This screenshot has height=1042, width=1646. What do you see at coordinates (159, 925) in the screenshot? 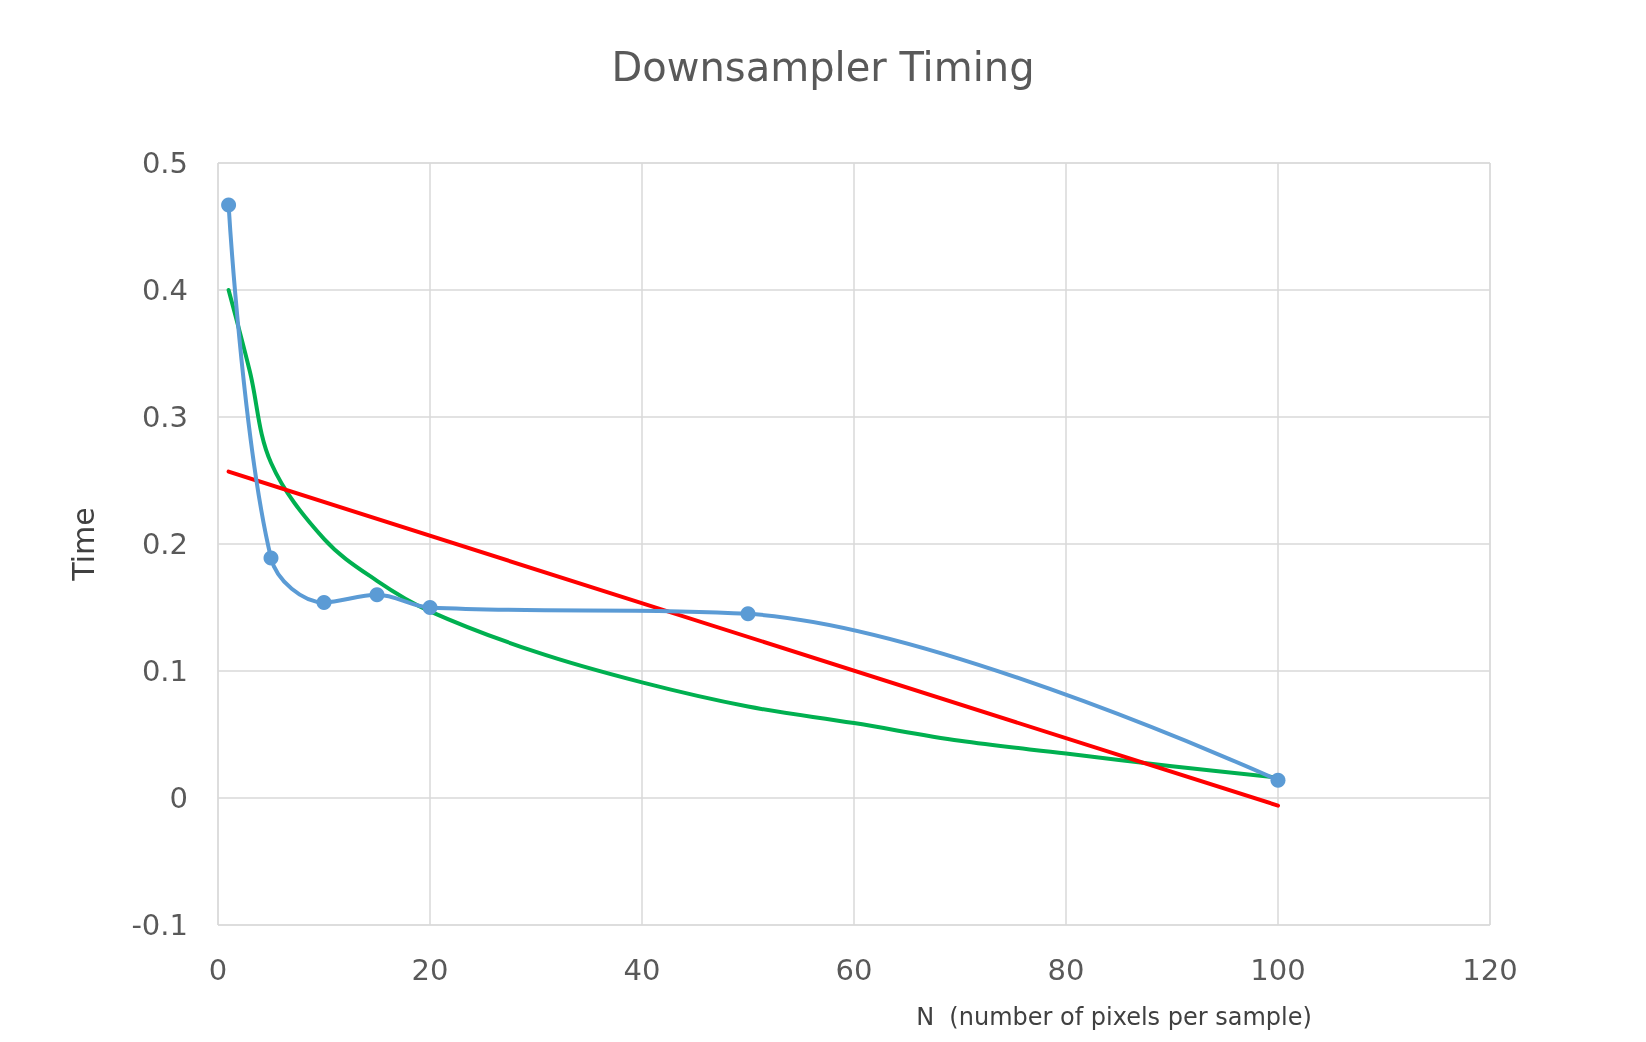
I see `y-tick-label: -0.1` at bounding box center [159, 925].